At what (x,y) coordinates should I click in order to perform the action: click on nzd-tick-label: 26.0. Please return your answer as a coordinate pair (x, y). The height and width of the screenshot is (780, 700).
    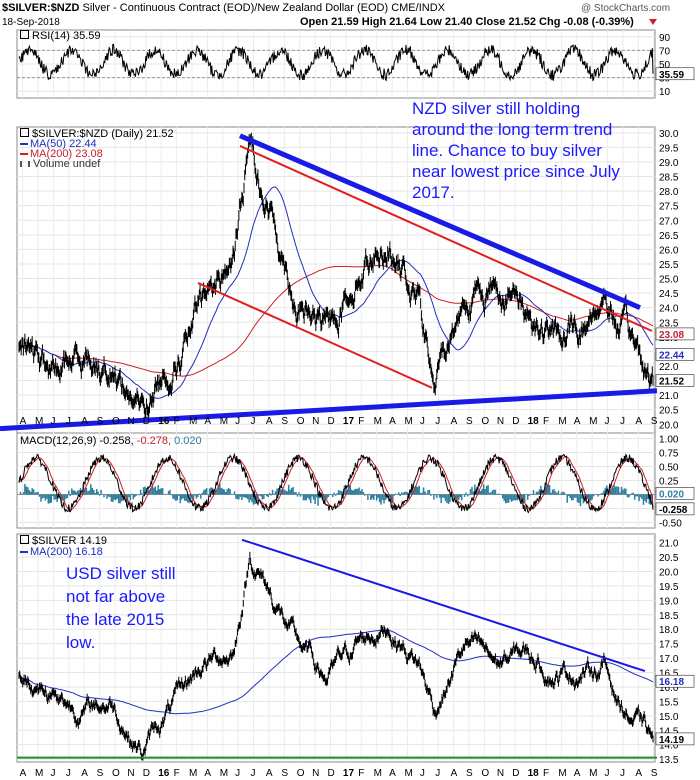
    Looking at the image, I should click on (669, 250).